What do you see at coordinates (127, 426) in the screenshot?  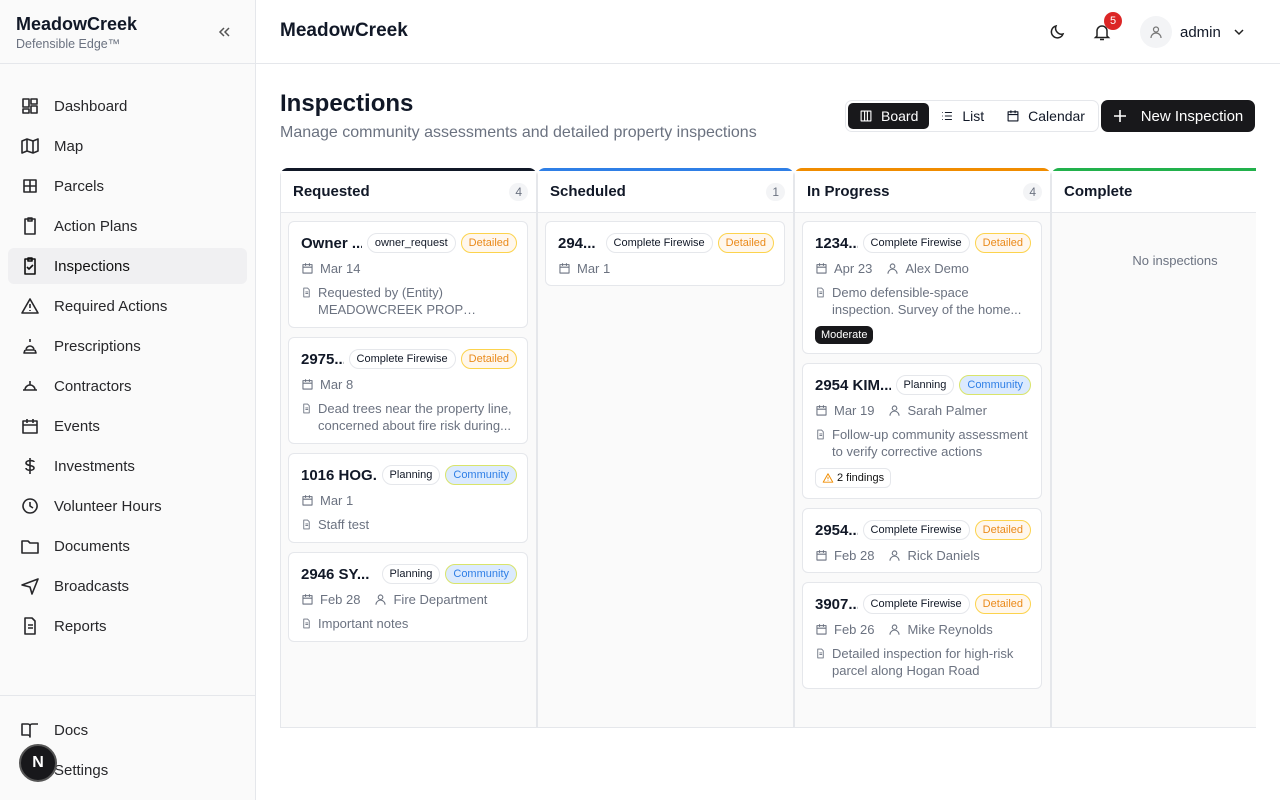 I see `nav-item: Events` at bounding box center [127, 426].